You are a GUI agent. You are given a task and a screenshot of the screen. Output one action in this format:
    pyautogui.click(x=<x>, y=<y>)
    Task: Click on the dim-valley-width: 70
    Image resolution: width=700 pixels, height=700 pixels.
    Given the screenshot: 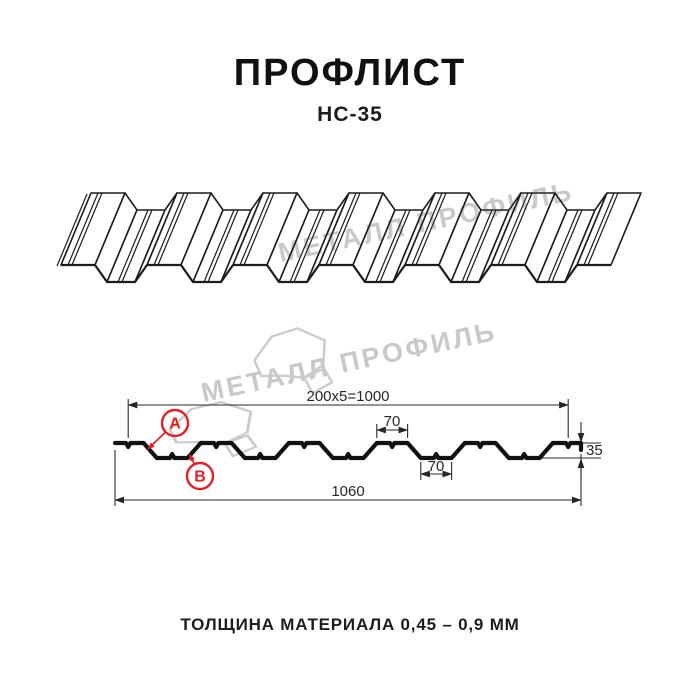 What is the action you would take?
    pyautogui.click(x=436, y=469)
    